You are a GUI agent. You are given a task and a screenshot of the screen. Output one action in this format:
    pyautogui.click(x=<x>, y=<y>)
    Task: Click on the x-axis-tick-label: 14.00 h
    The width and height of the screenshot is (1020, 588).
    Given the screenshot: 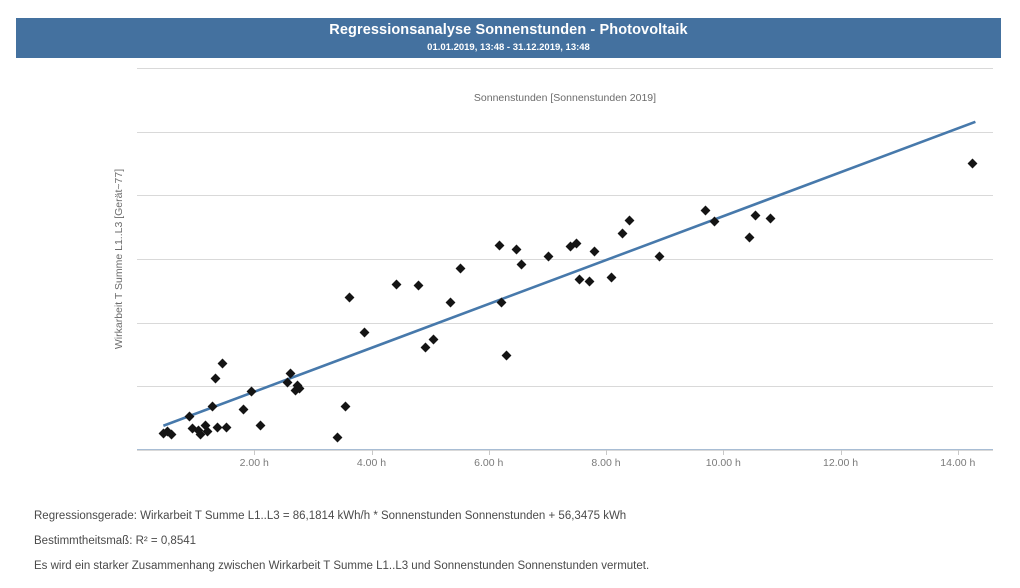 What is the action you would take?
    pyautogui.click(x=958, y=463)
    